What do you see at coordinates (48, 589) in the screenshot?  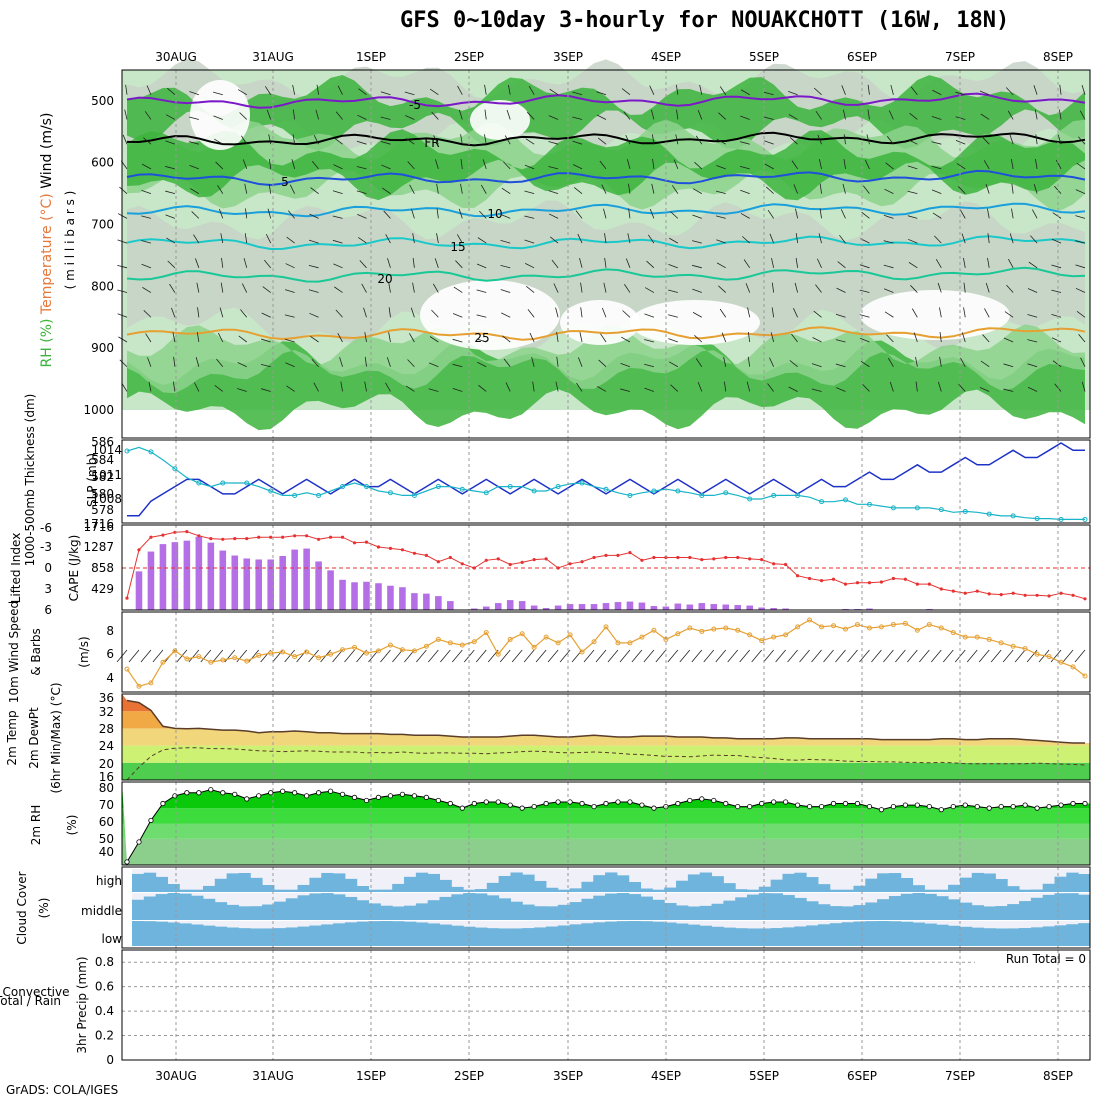 I see `lifted-index-tick-3: 3` at bounding box center [48, 589].